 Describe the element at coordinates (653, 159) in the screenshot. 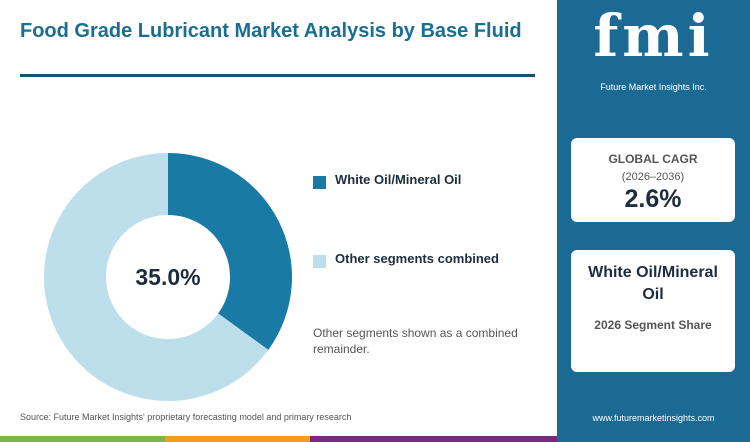

I see `cagr-label: GLOBAL CAGR` at that location.